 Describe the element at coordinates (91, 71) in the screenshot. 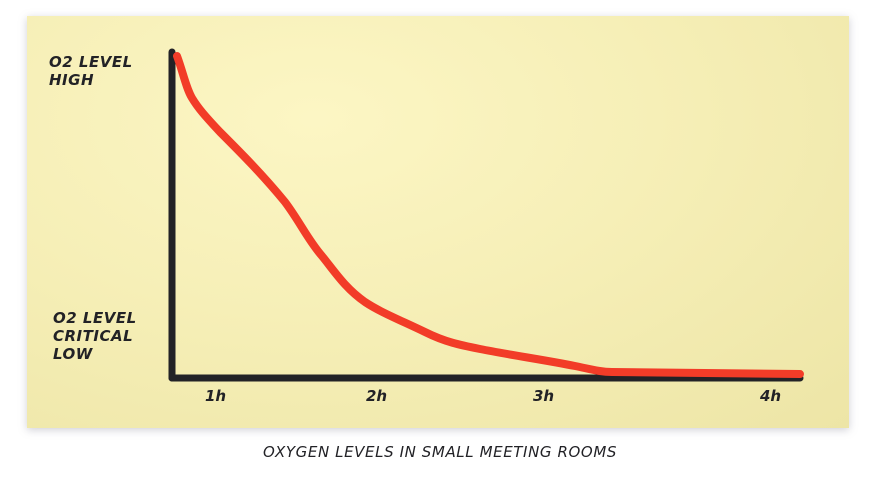

I see `y-label-high: O2 LEVEL HIGH` at that location.